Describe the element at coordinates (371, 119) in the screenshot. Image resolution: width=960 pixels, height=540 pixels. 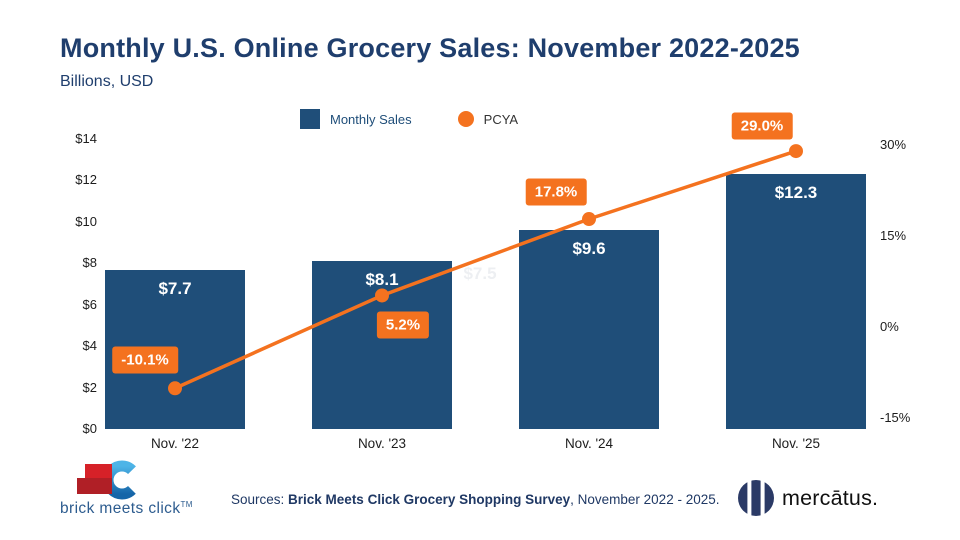
I see `legend-bar-label: Monthly Sales` at that location.